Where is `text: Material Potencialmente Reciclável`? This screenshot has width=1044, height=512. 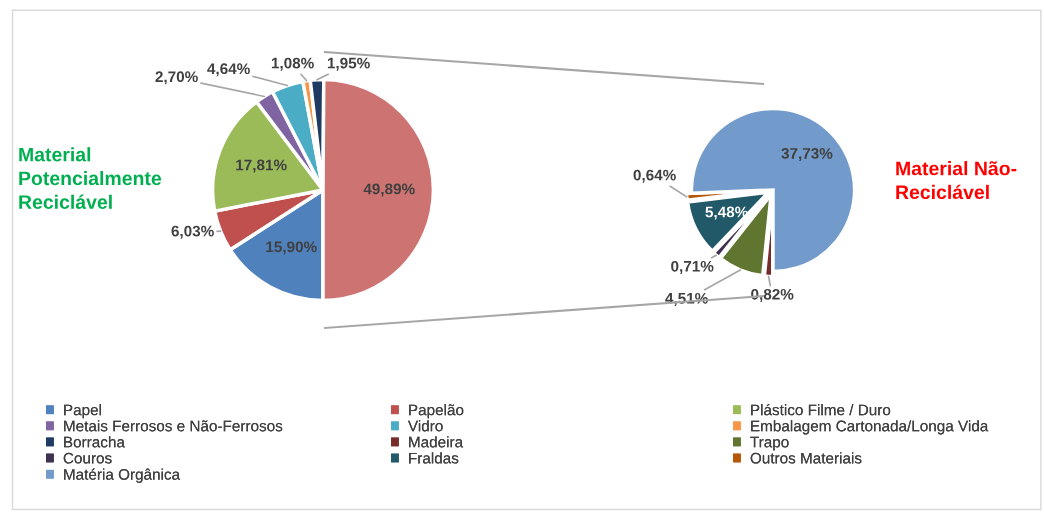
text: Material Potencialmente Reciclável is located at coordinates (90, 178).